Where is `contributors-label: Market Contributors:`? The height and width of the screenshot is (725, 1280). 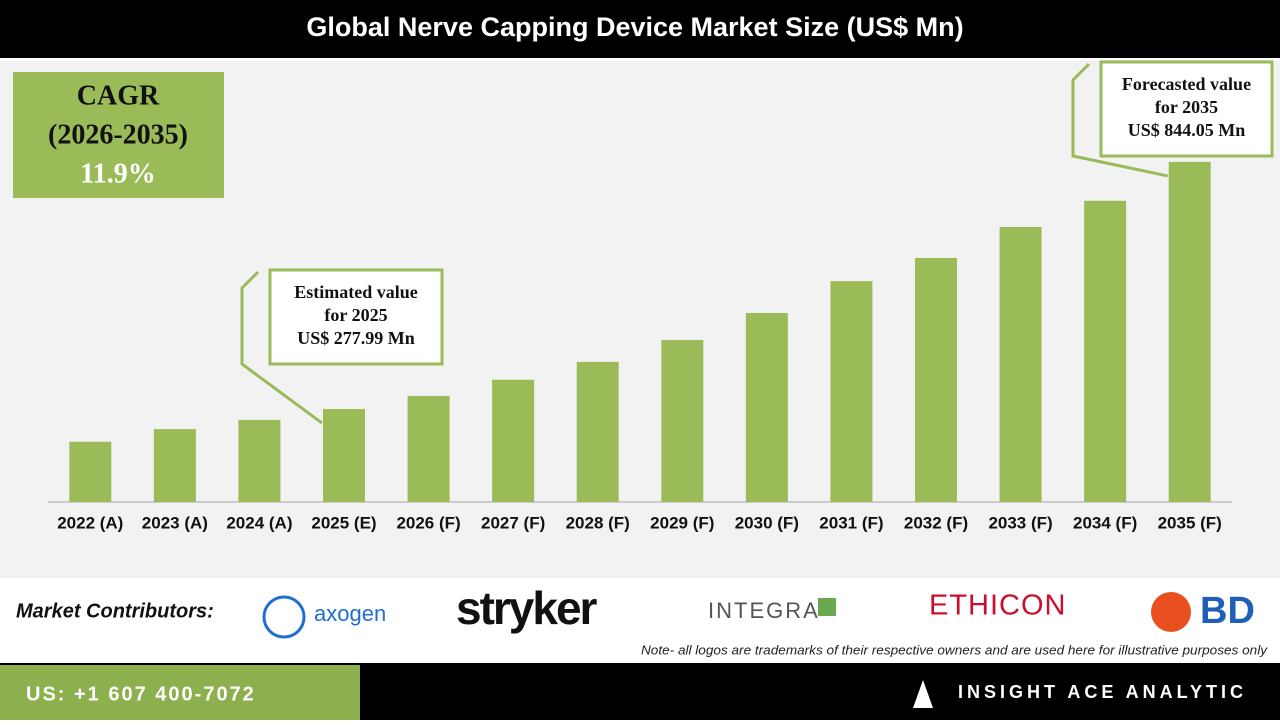
contributors-label: Market Contributors: is located at coordinates (115, 611).